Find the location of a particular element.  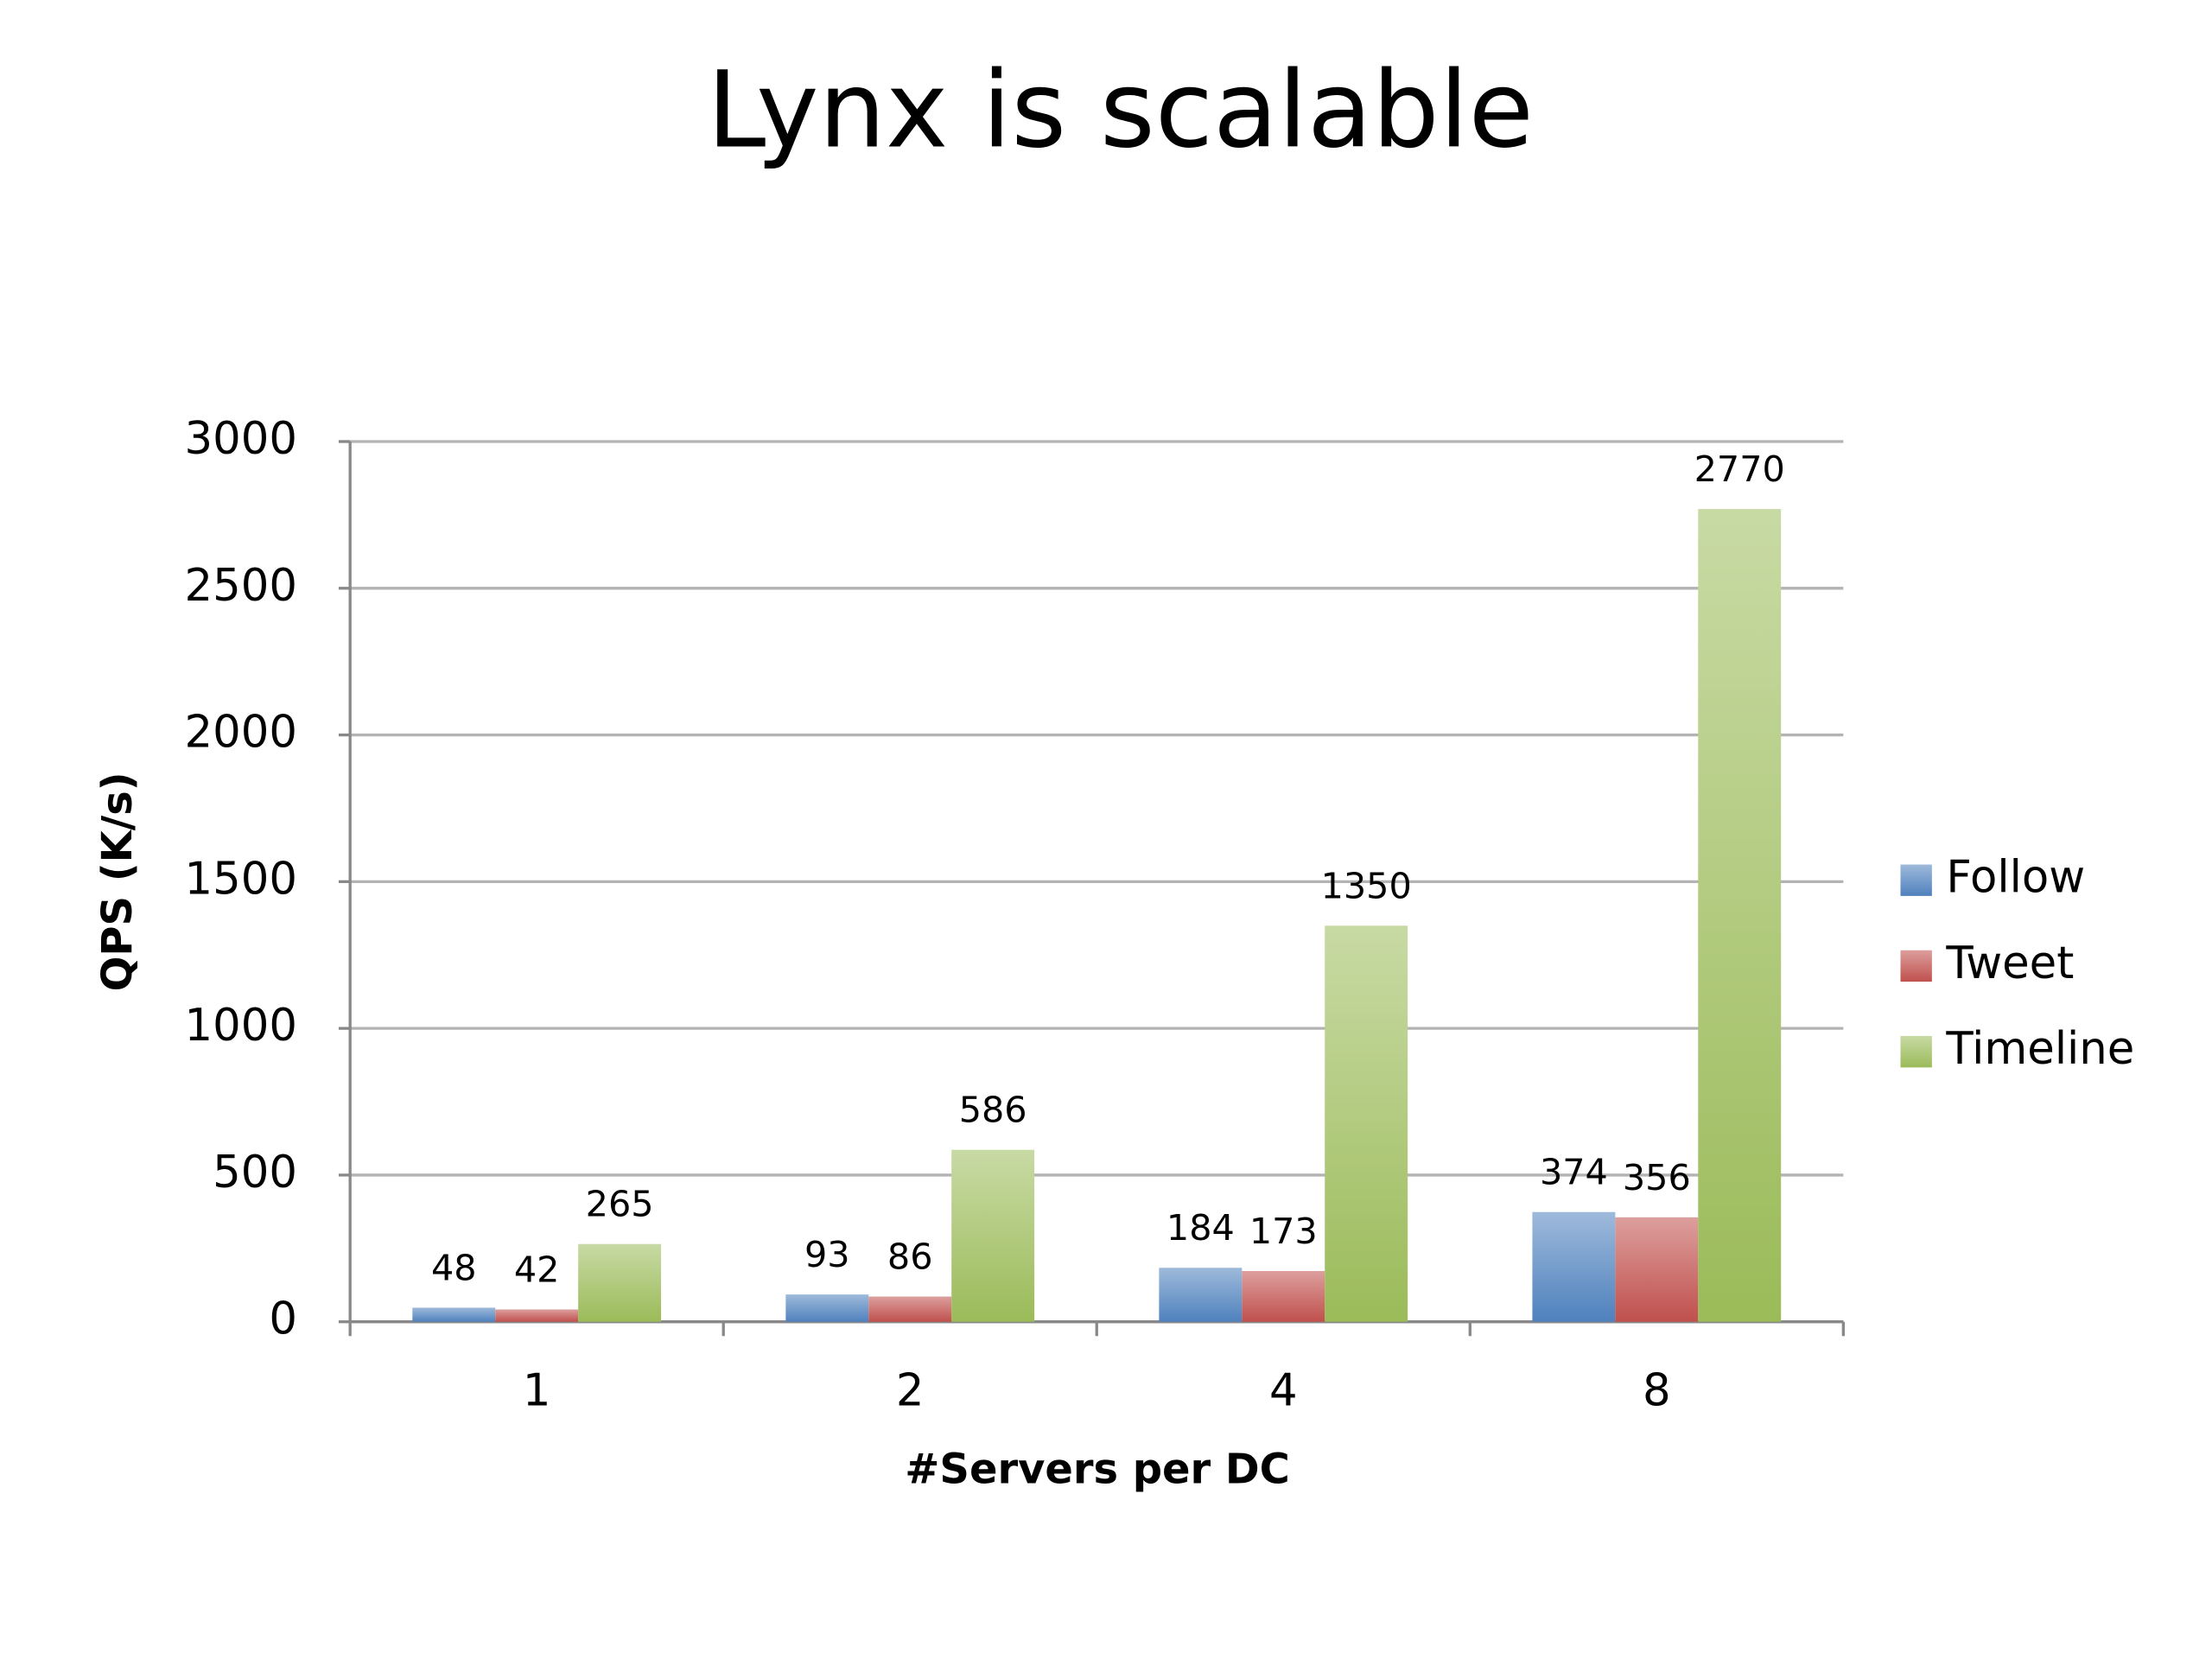

data-label: 48 is located at coordinates (454, 1267).